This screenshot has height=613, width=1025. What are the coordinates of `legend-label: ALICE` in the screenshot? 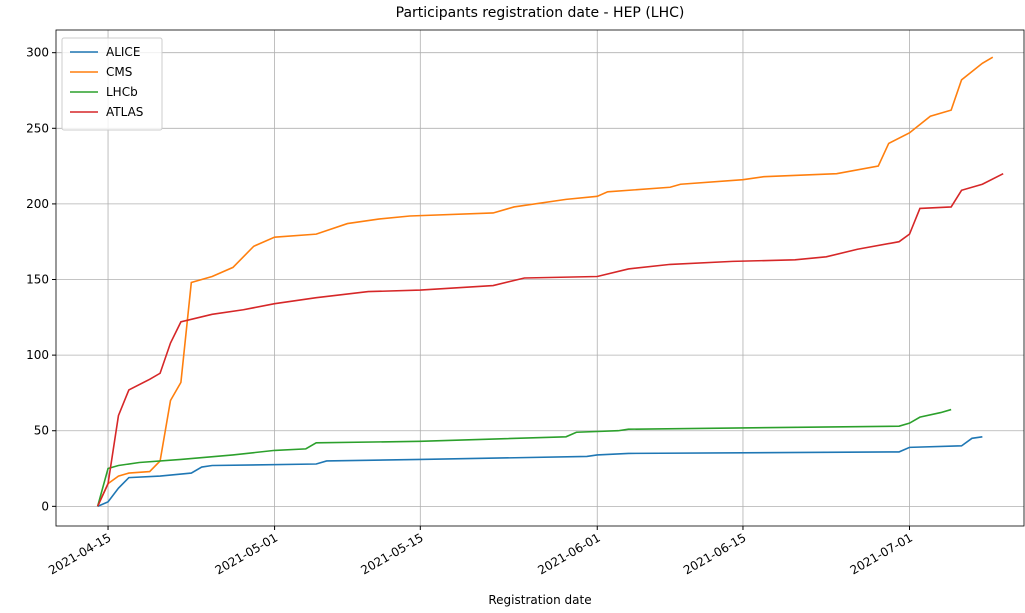 It's located at (123, 52).